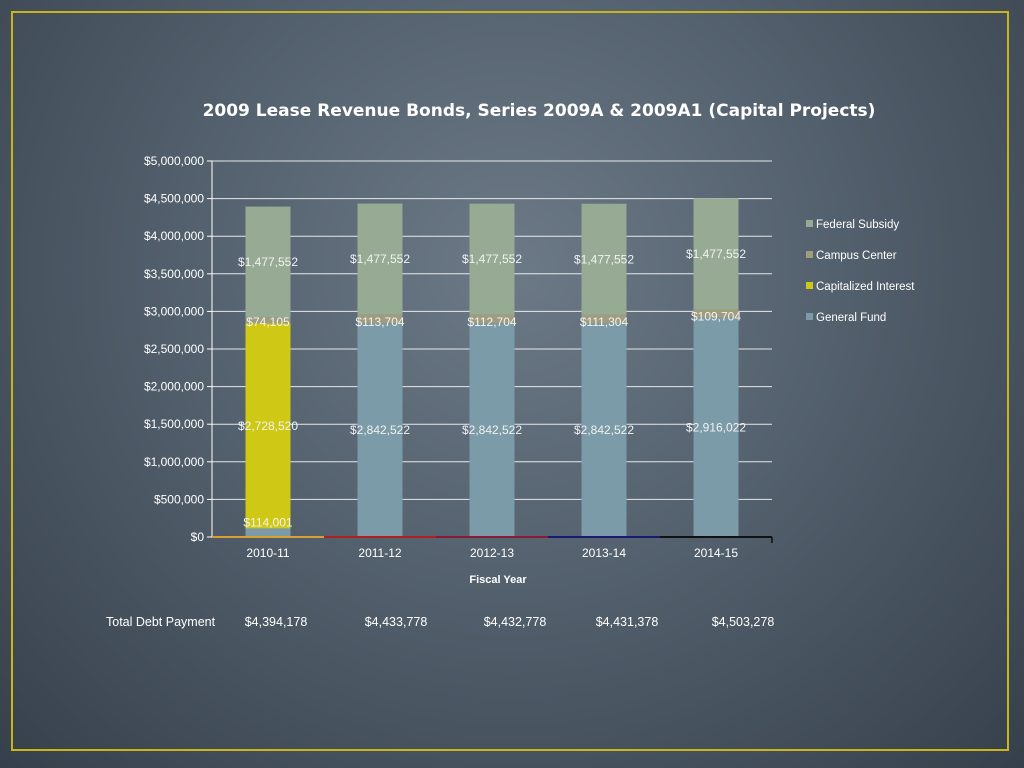 This screenshot has width=1024, height=768. Describe the element at coordinates (174, 236) in the screenshot. I see `y-tick-label: $4,000,000` at that location.